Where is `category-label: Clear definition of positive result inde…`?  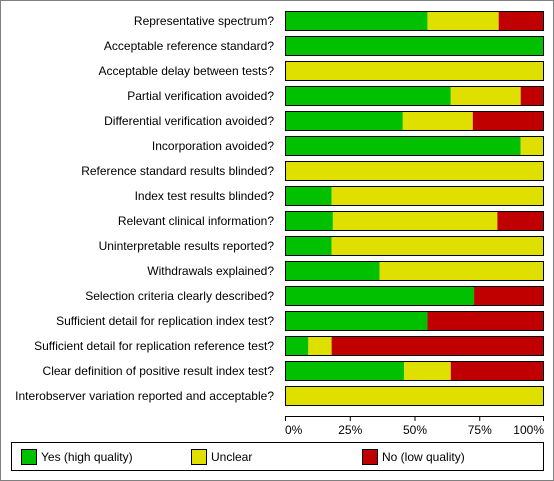 category-label: Clear definition of positive result inde… is located at coordinates (159, 371).